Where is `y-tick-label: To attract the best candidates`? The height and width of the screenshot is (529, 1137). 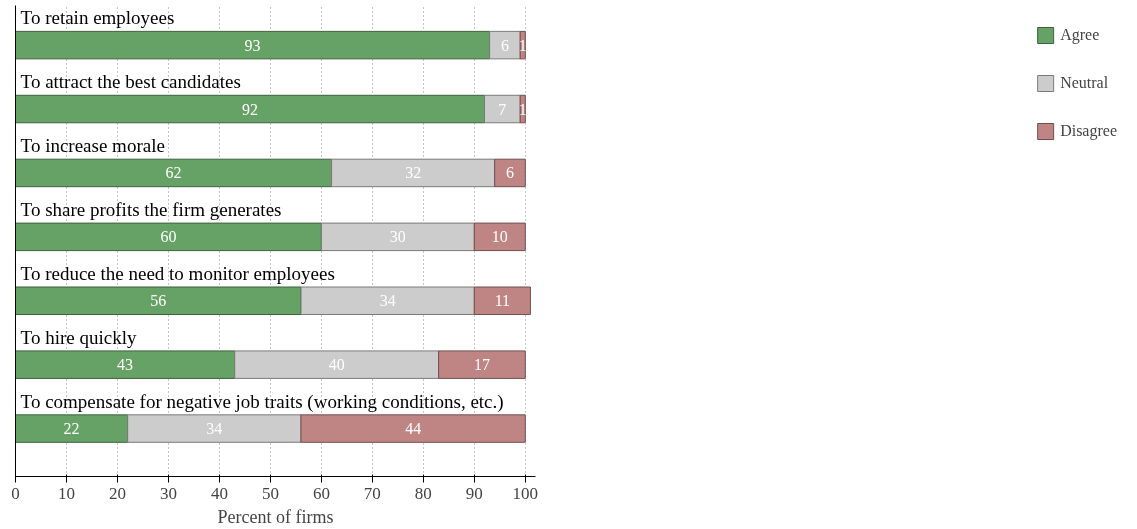 y-tick-label: To attract the best candidates is located at coordinates (130, 82).